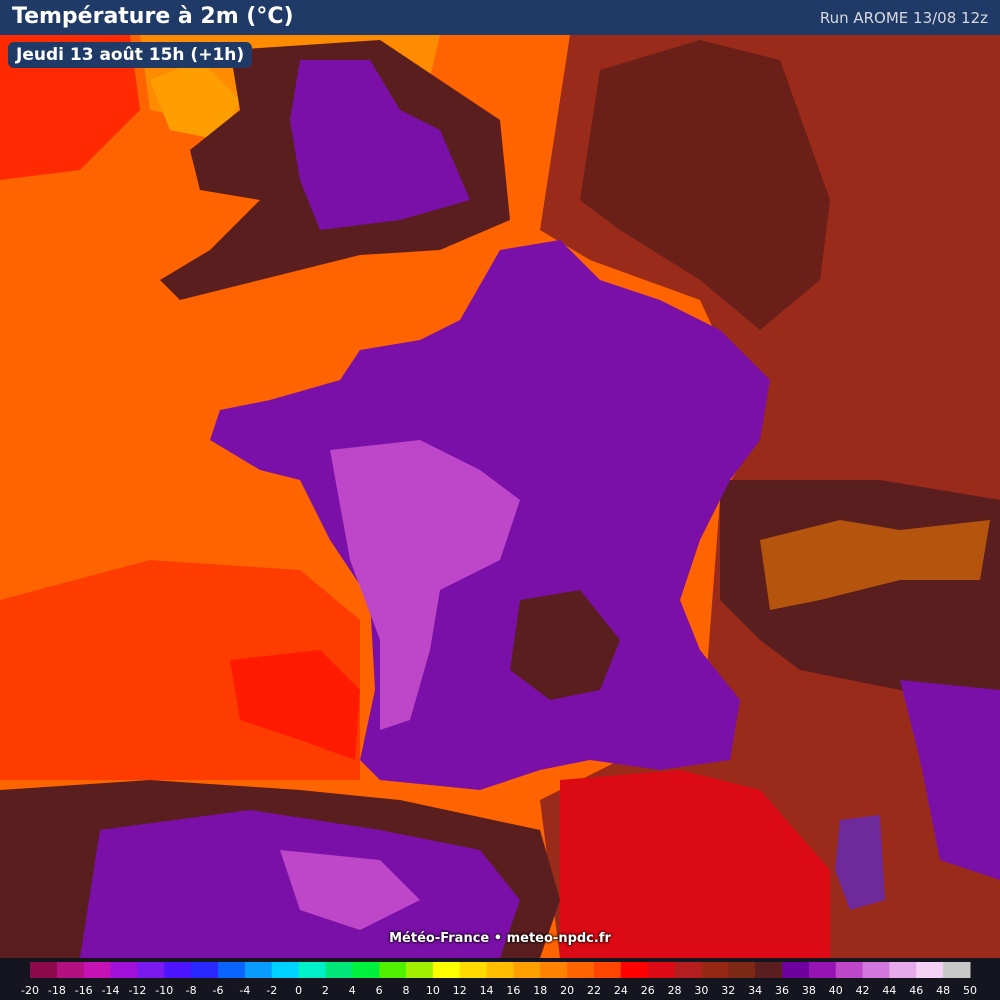 The width and height of the screenshot is (1000, 1000). I want to click on date-label: Jeudi 13 août 15h (+1h), so click(130, 55).